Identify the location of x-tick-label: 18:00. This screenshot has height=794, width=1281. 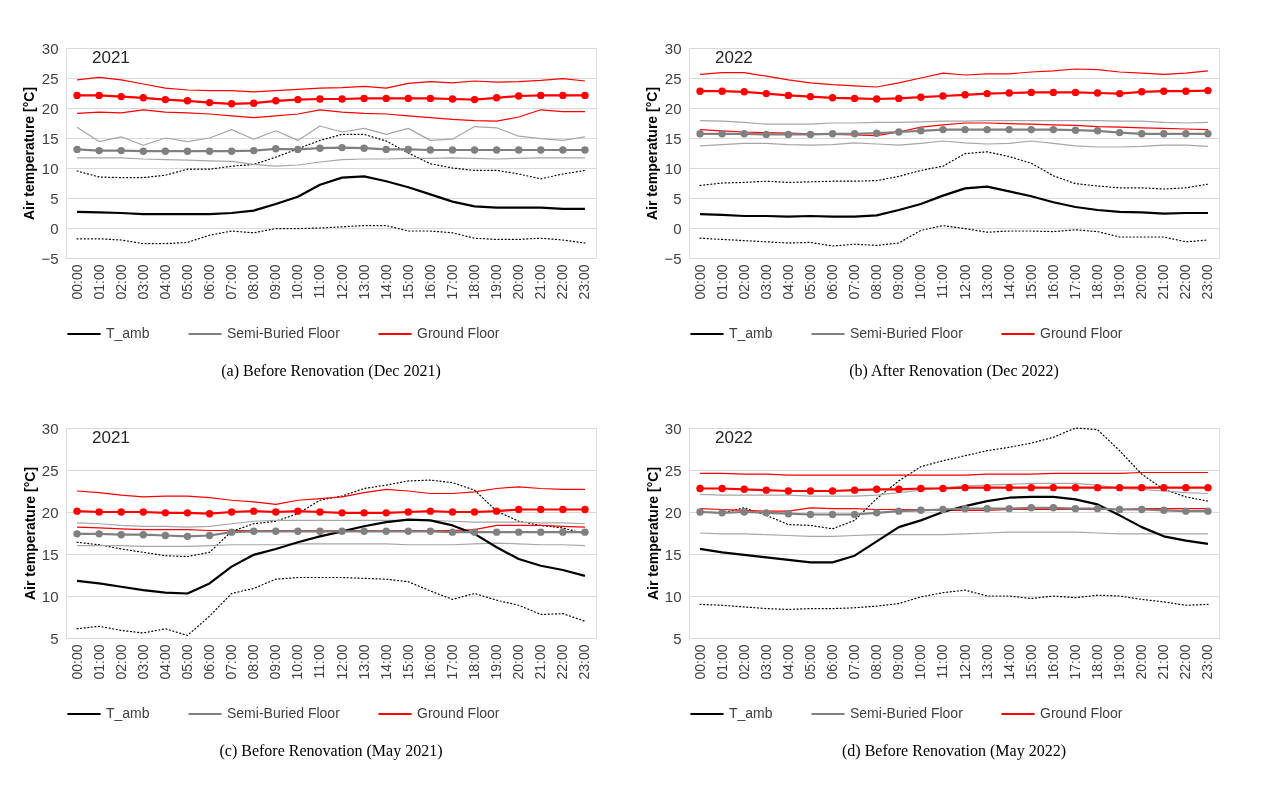
(474, 662).